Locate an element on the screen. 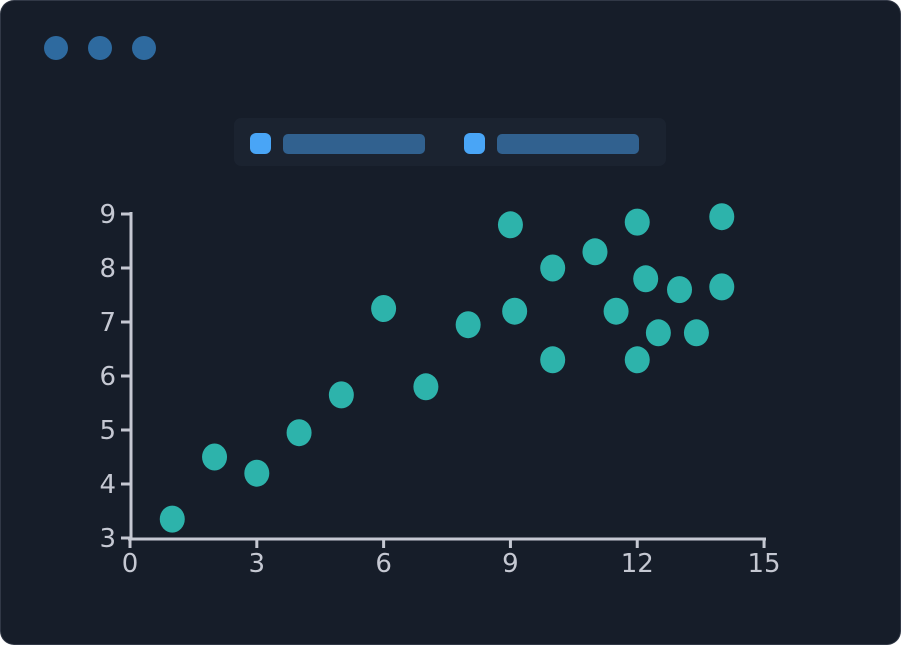  x-tick-label: 9 is located at coordinates (510, 564).